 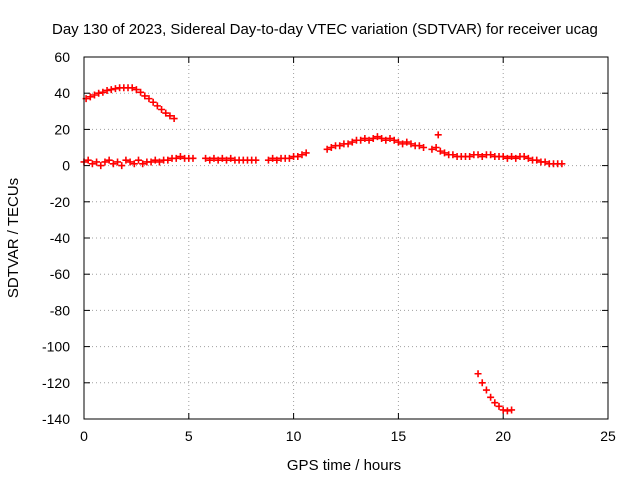 What do you see at coordinates (294, 436) in the screenshot?
I see `x-tick-label: 10` at bounding box center [294, 436].